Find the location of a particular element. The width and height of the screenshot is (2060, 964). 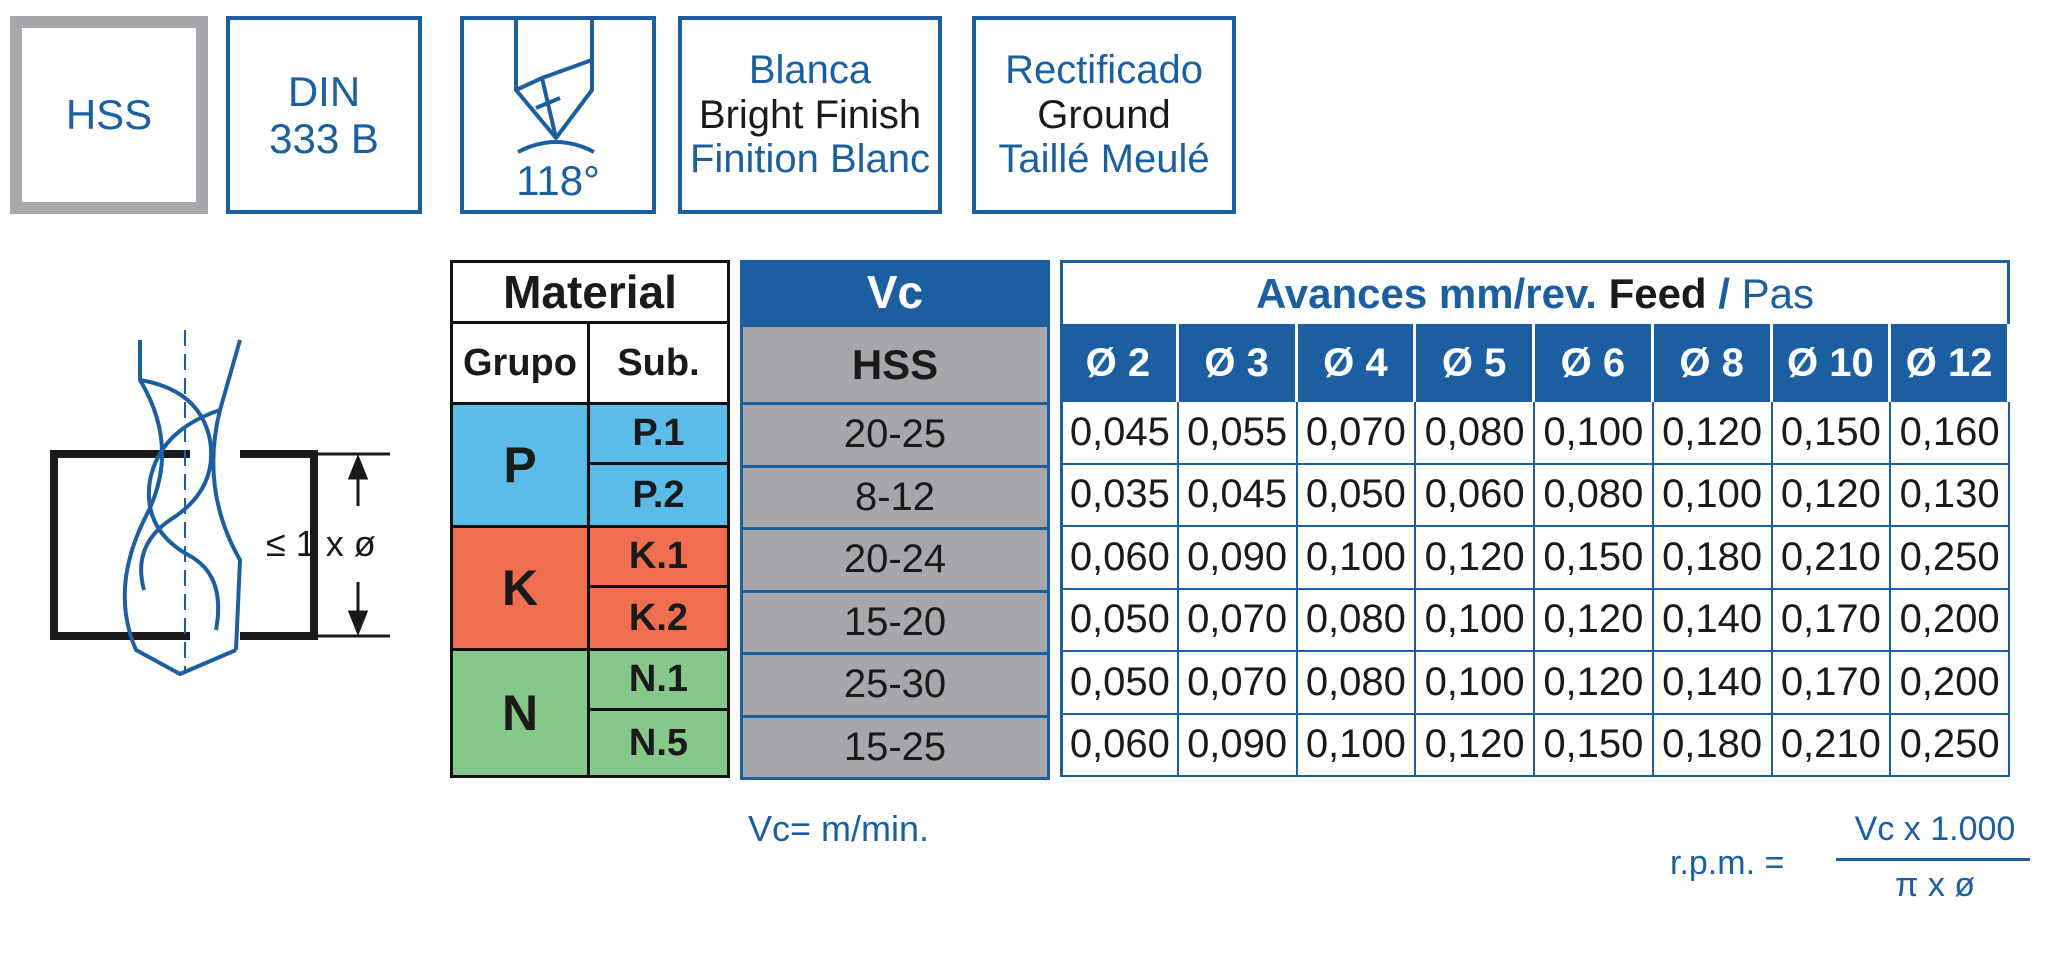

group-p: P is located at coordinates (520, 465).